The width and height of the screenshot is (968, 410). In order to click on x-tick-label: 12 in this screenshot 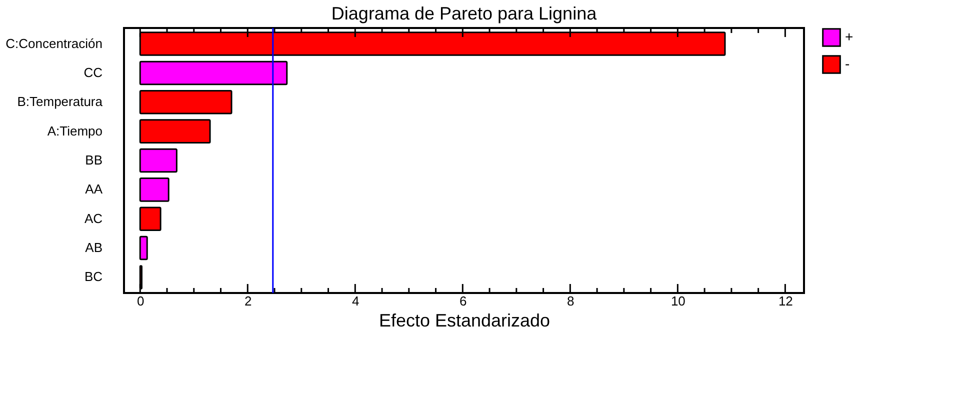, I will do `click(785, 301)`.